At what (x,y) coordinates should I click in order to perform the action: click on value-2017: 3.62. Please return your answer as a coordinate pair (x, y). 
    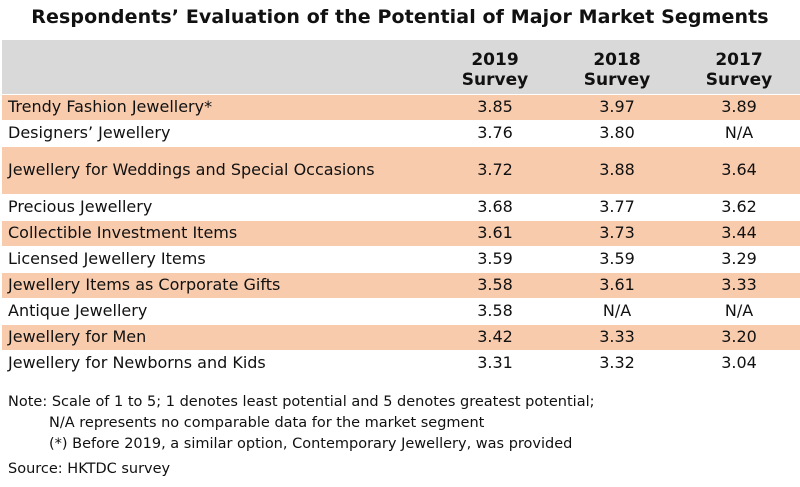
    Looking at the image, I should click on (739, 206).